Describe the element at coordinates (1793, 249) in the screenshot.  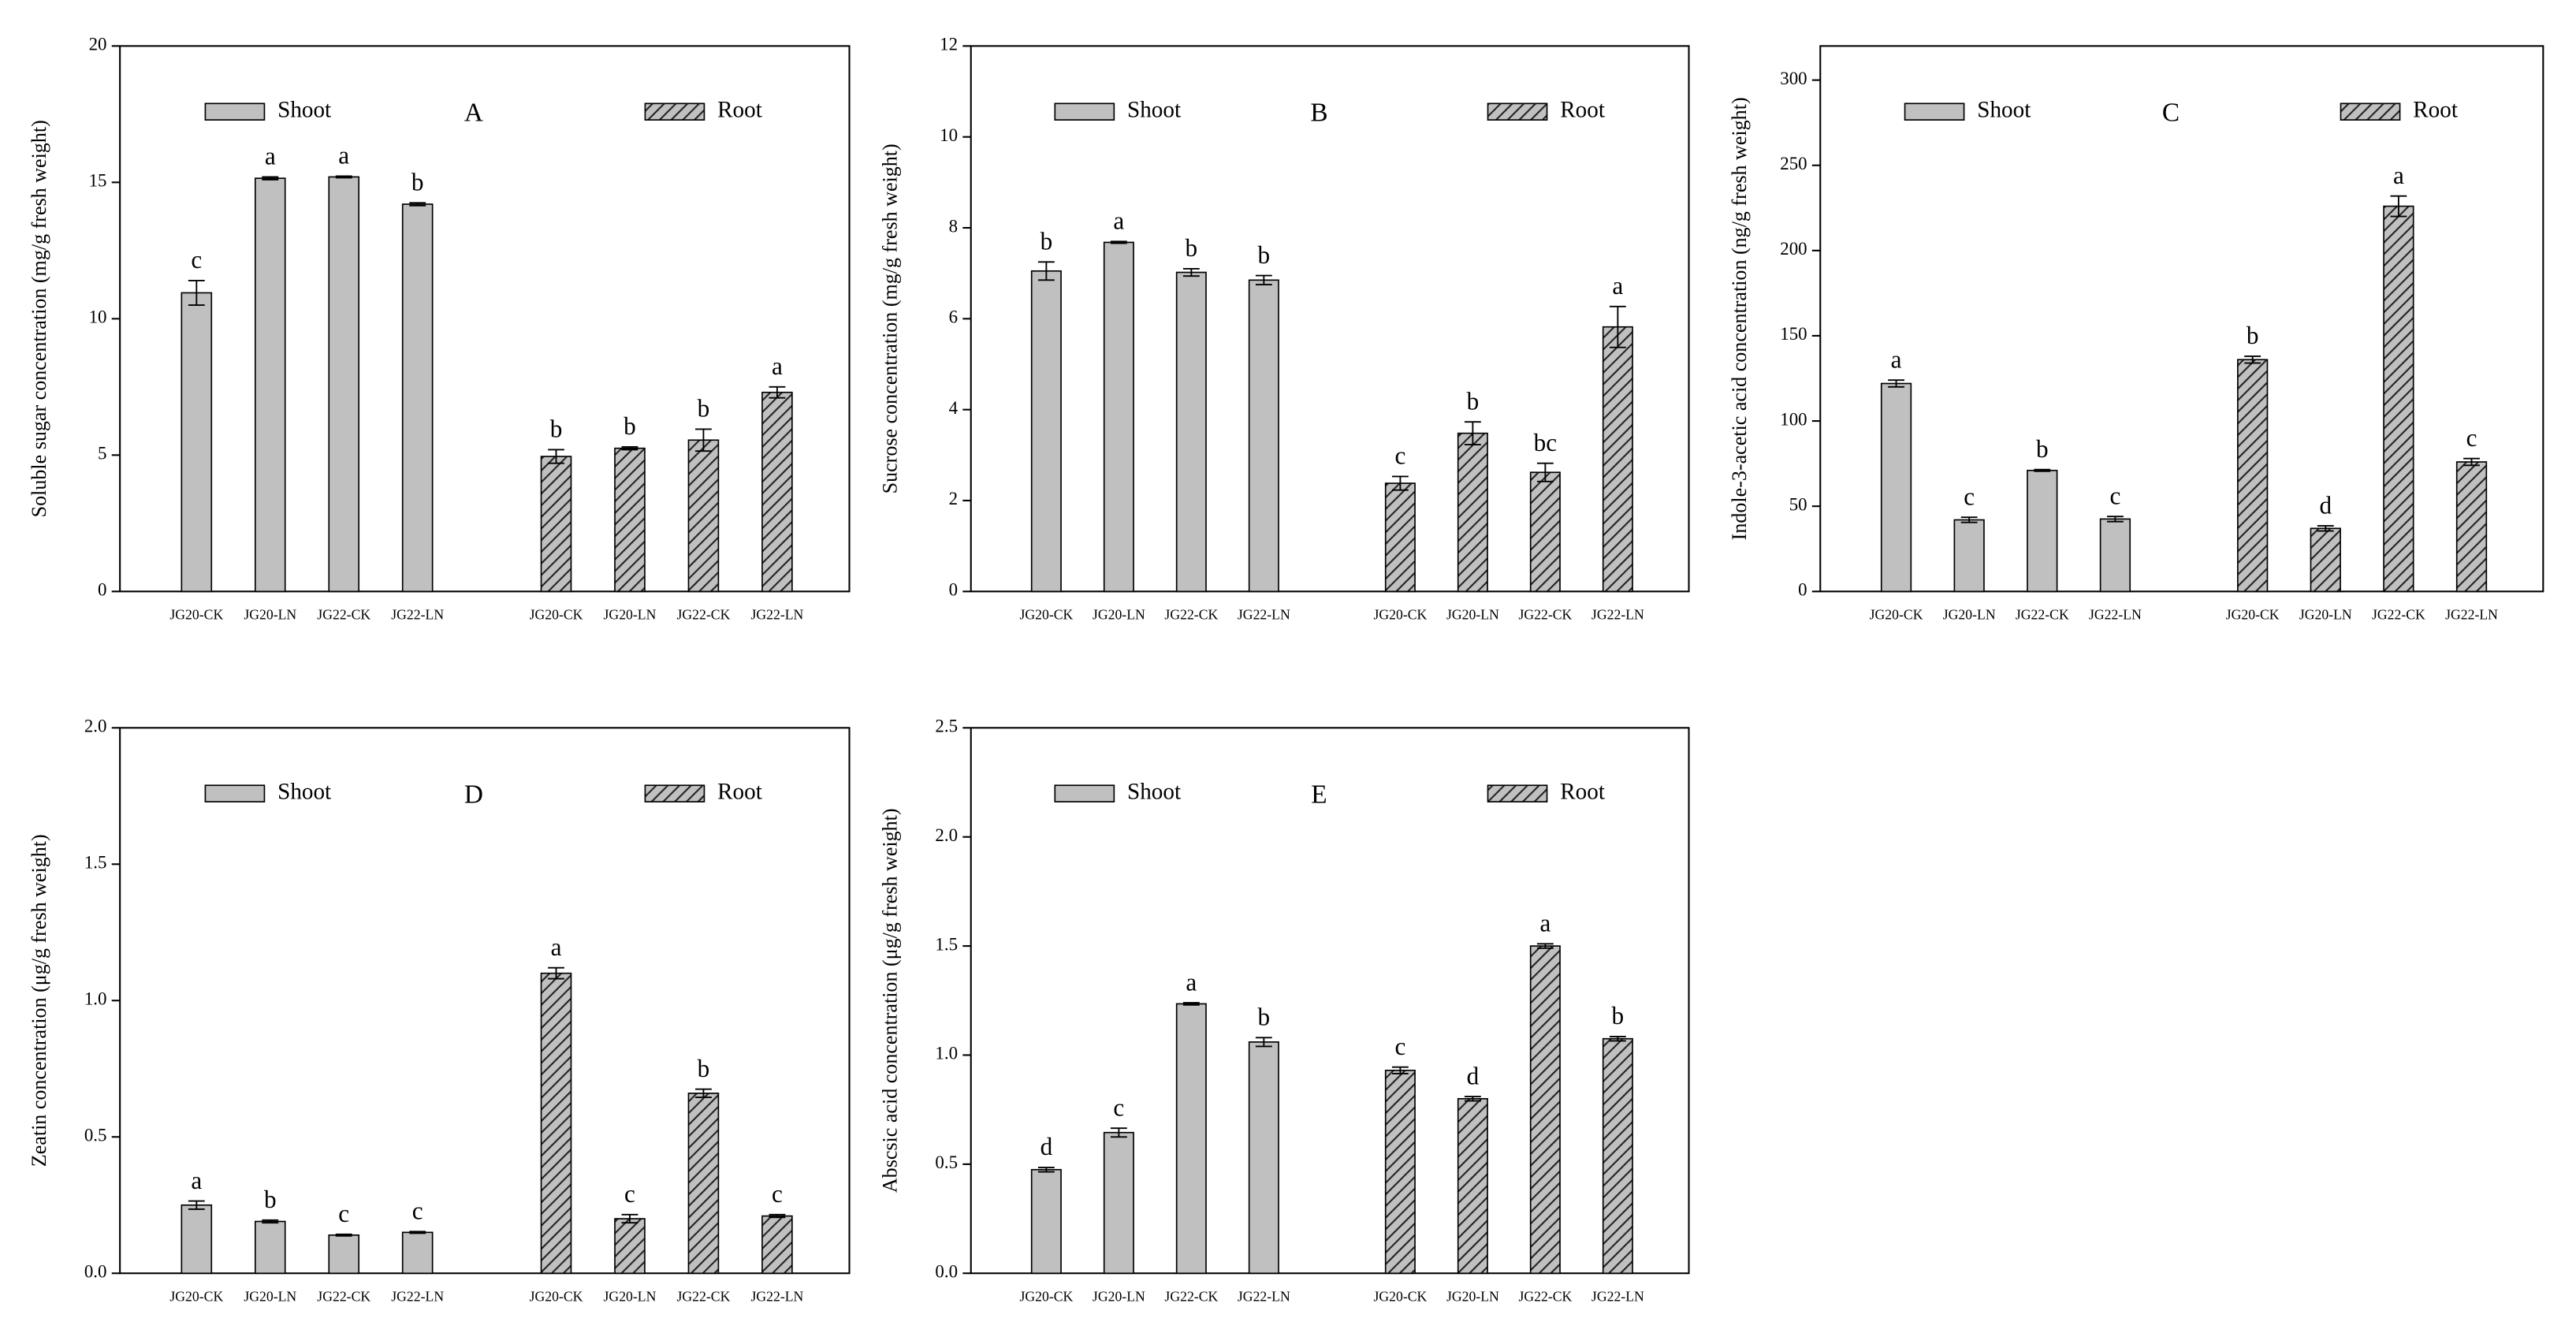
I see `y-tick-label: 200` at that location.